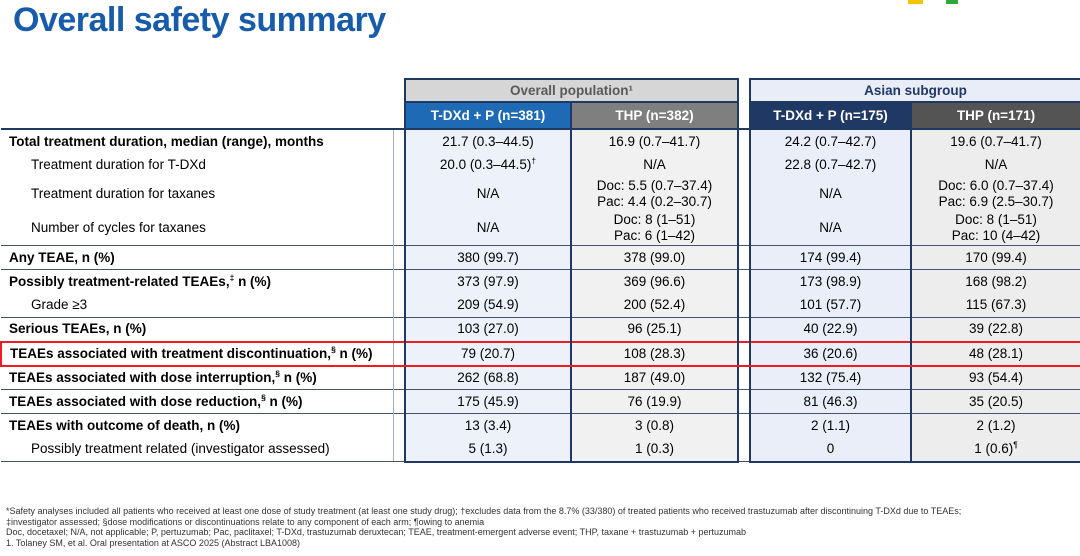  Describe the element at coordinates (655, 353) in the screenshot. I see `value-cell: 108 (28.3)` at that location.